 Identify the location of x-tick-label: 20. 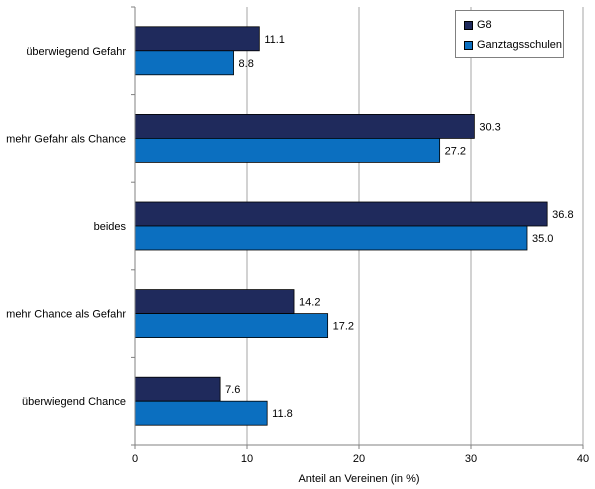
(359, 459).